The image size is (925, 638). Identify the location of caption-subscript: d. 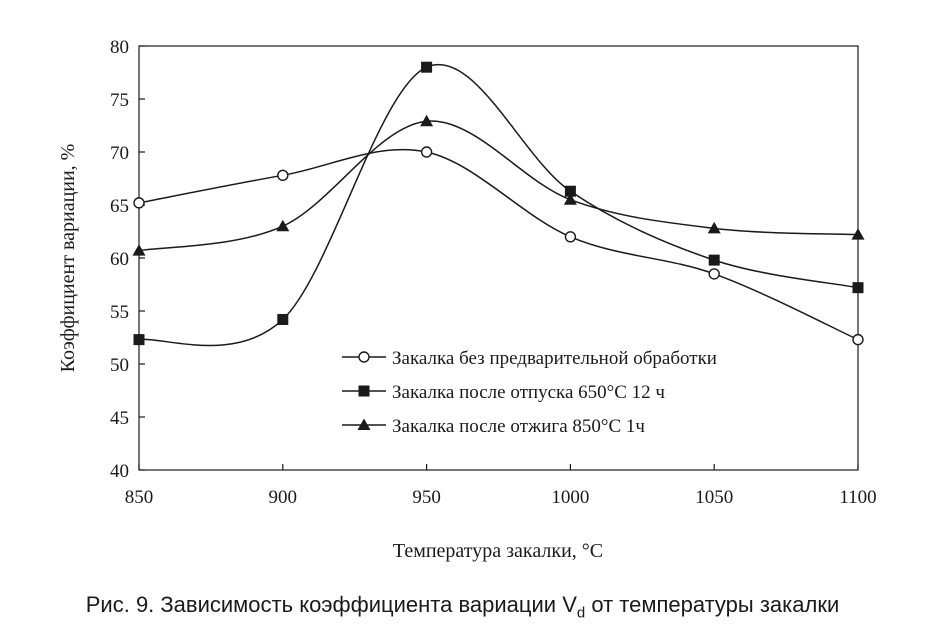
(581, 613).